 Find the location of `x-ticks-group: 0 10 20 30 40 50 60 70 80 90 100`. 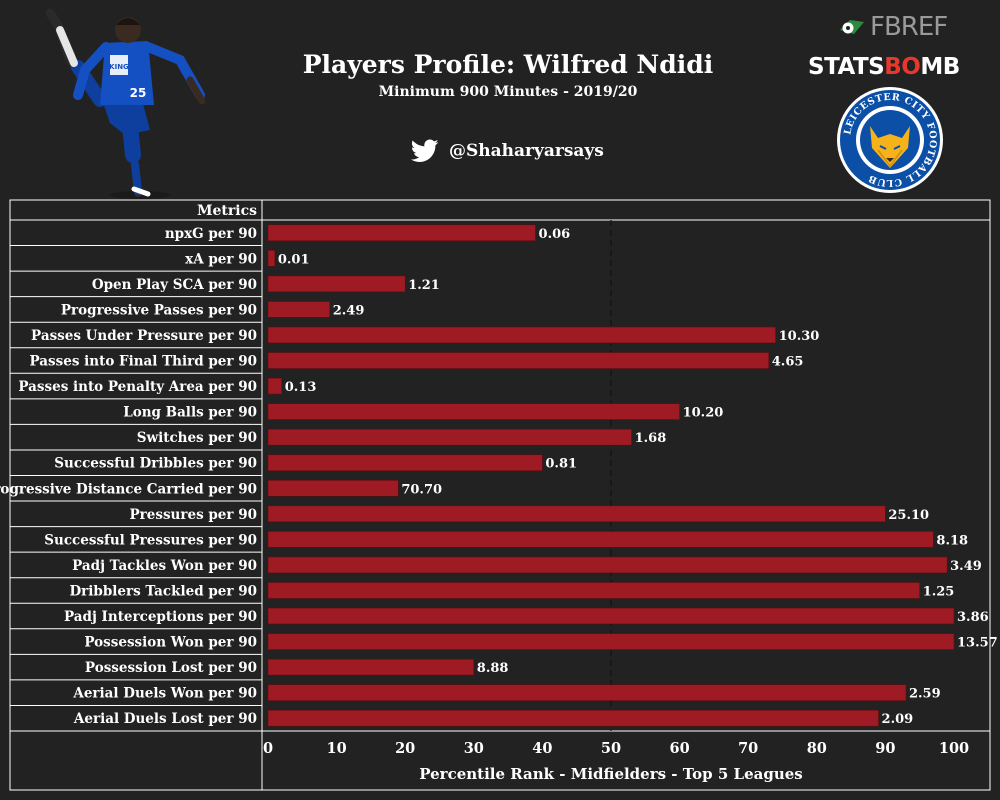

x-ticks-group: 0 10 20 30 40 50 60 70 80 90 100 is located at coordinates (616, 748).